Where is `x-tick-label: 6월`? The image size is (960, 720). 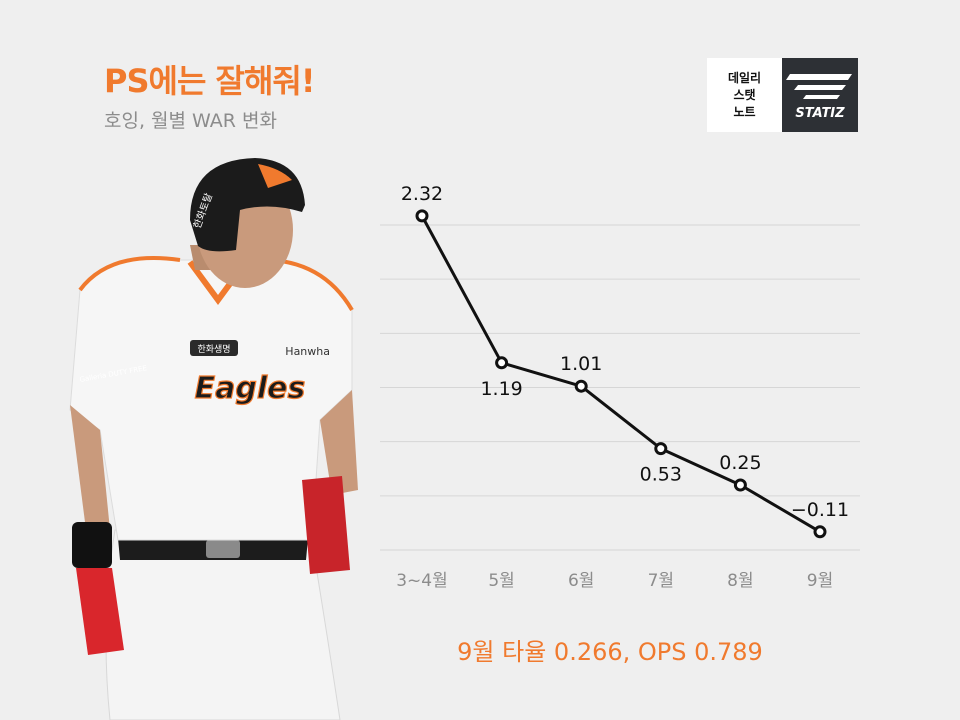 x-tick-label: 6월 is located at coordinates (581, 581).